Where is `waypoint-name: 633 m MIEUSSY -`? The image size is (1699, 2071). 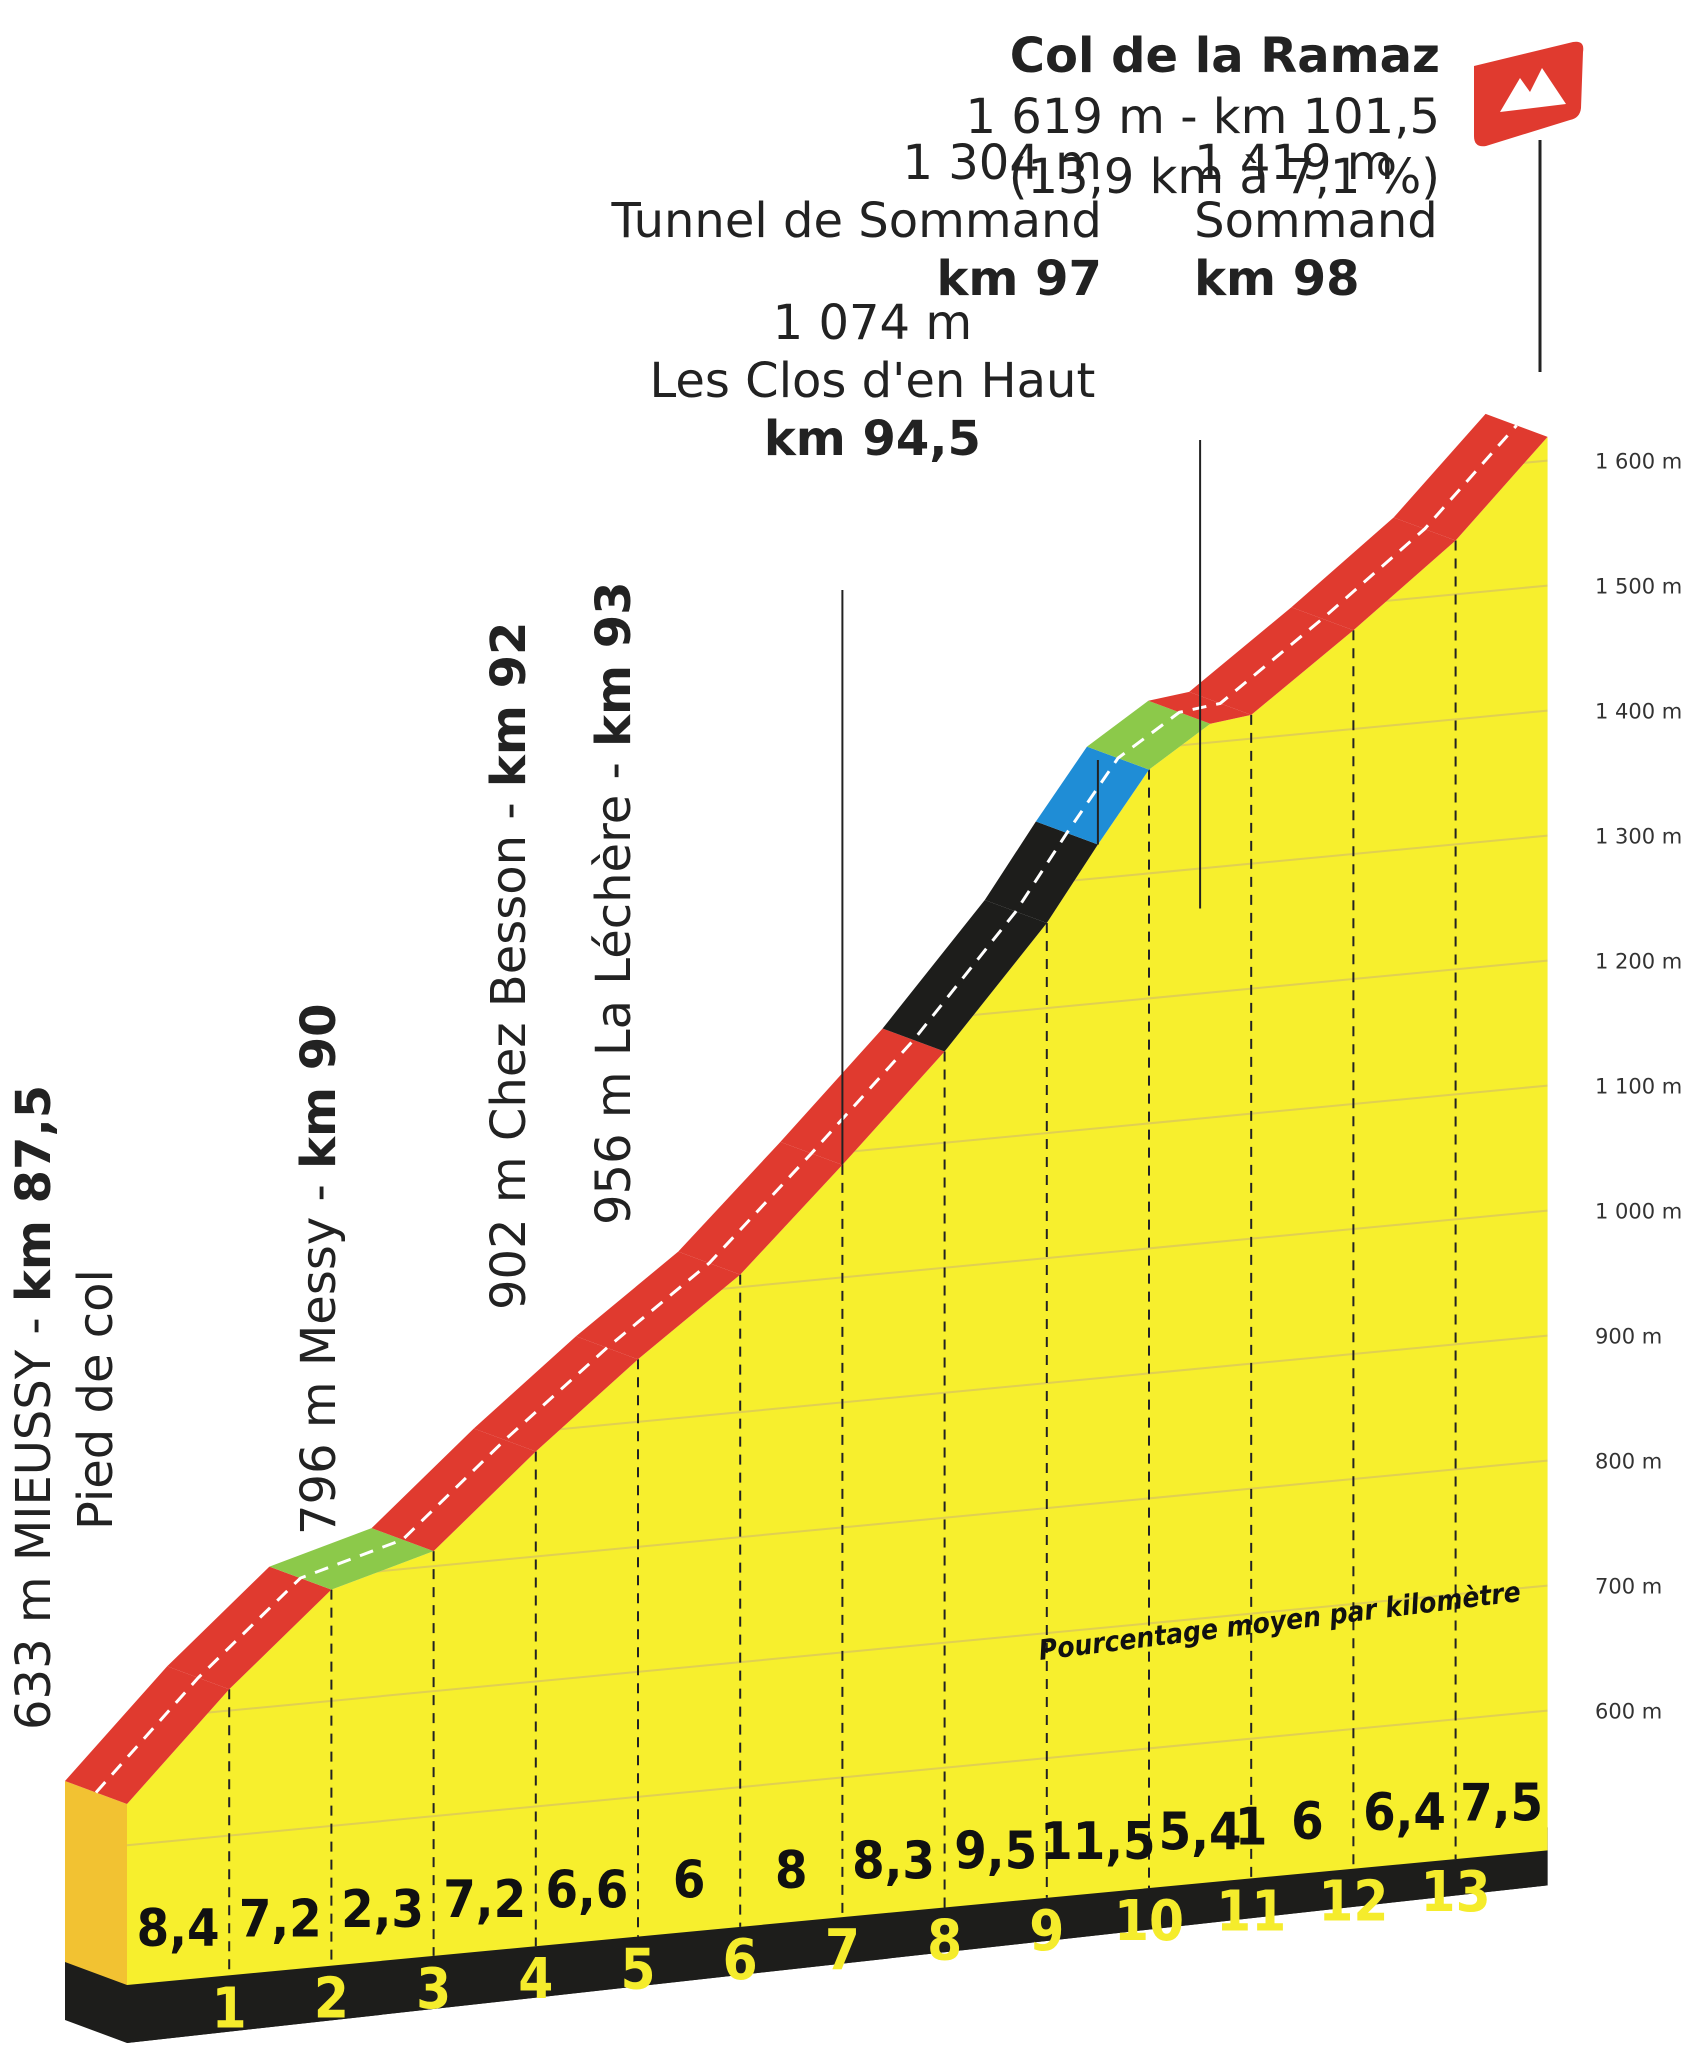
waypoint-name: 633 m MIEUSSY - is located at coordinates (34, 1516).